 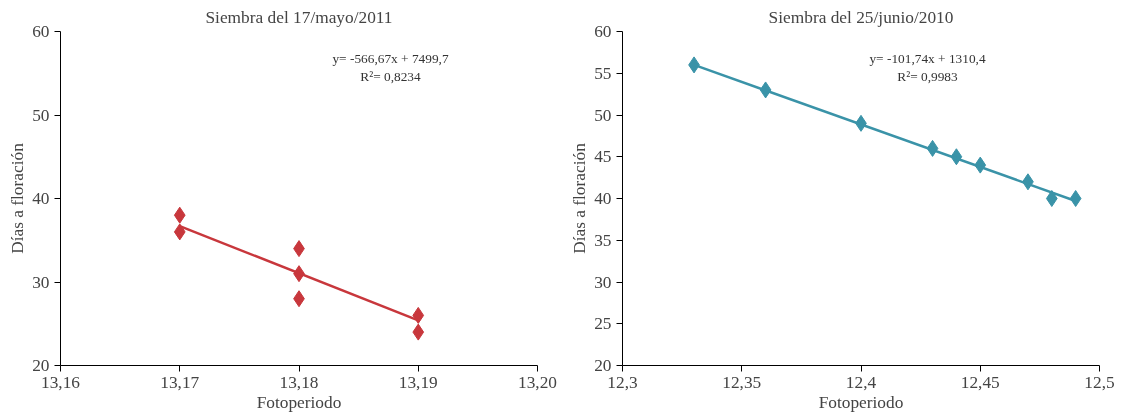 What do you see at coordinates (603, 240) in the screenshot?
I see `y-tick-label: 35` at bounding box center [603, 240].